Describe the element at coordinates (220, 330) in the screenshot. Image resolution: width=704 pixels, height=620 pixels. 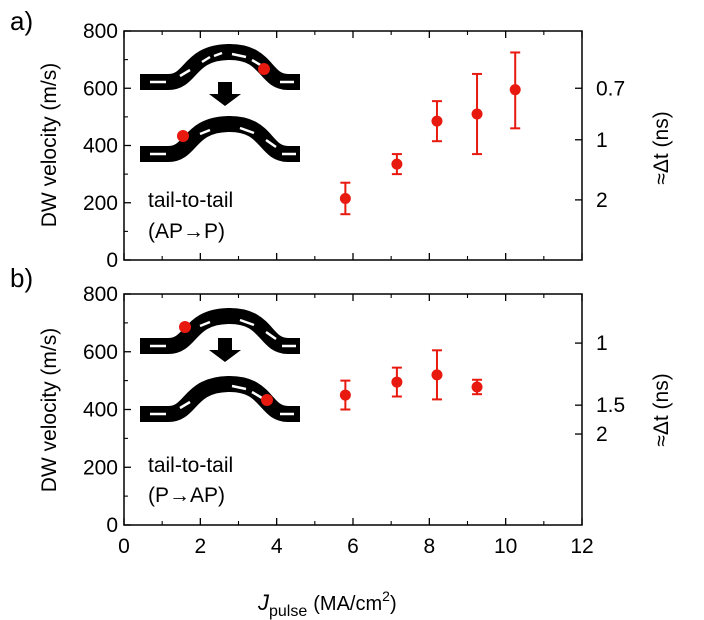
I see `wire-upper-b` at that location.